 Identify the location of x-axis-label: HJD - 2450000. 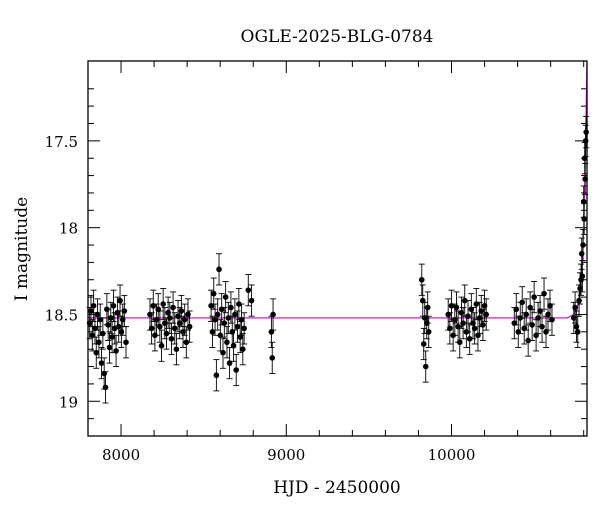
(337, 488).